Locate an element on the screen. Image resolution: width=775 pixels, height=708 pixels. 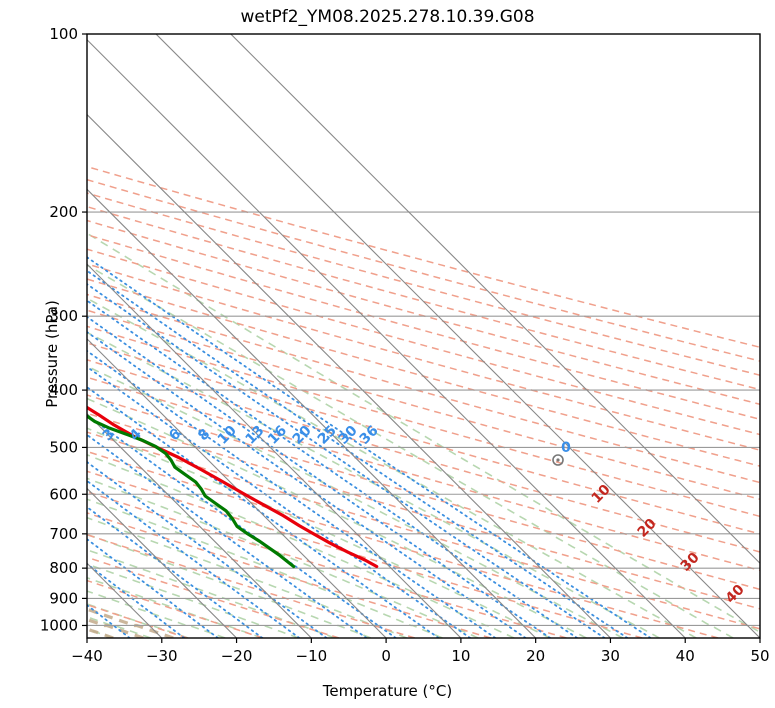
y-tick-label: 700 is located at coordinates (63, 534).